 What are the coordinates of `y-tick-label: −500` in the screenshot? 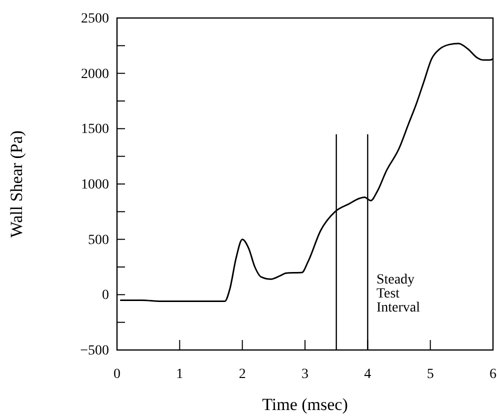 It's located at (94, 350).